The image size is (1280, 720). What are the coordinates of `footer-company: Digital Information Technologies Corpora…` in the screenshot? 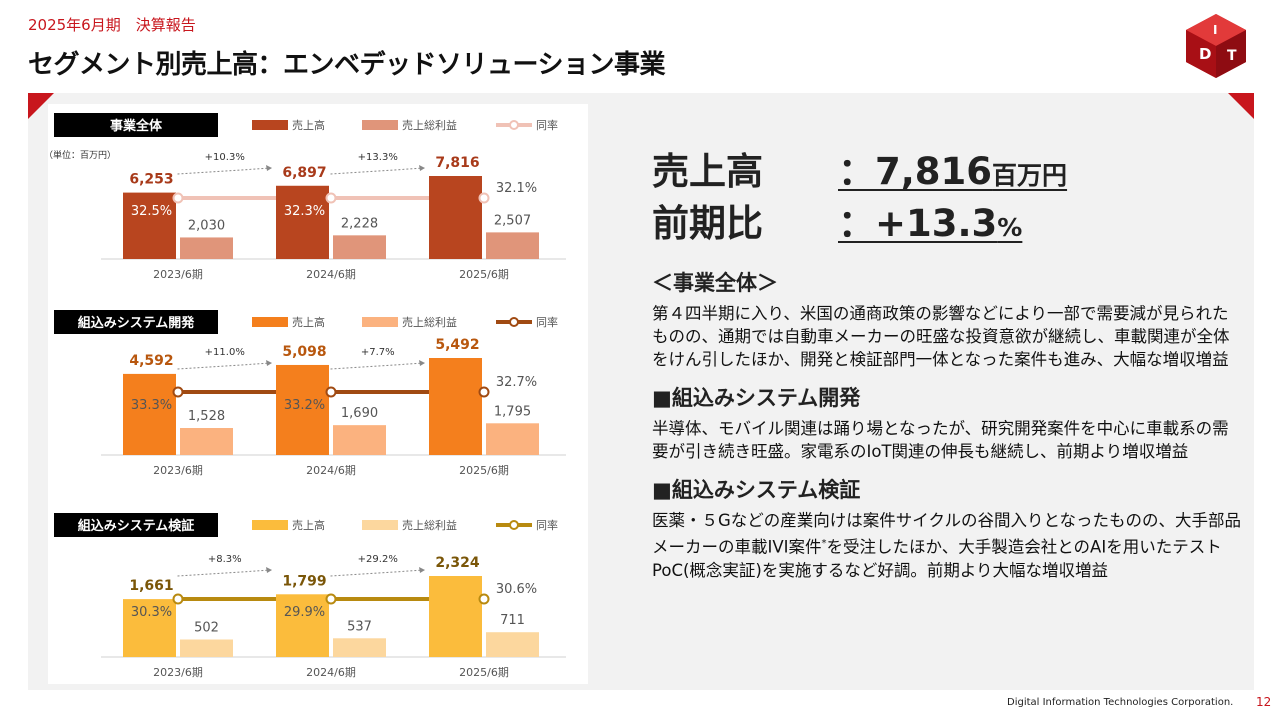 It's located at (1120, 702).